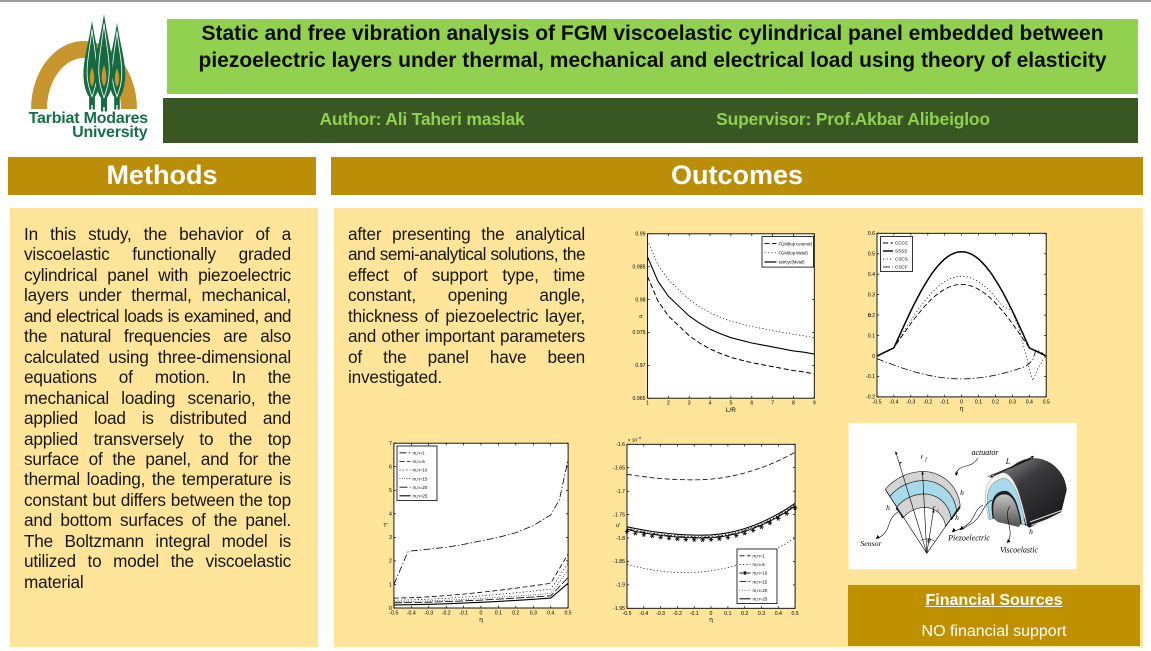  Describe the element at coordinates (640, 235) in the screenshot. I see `svg-text: 0.99` at that location.